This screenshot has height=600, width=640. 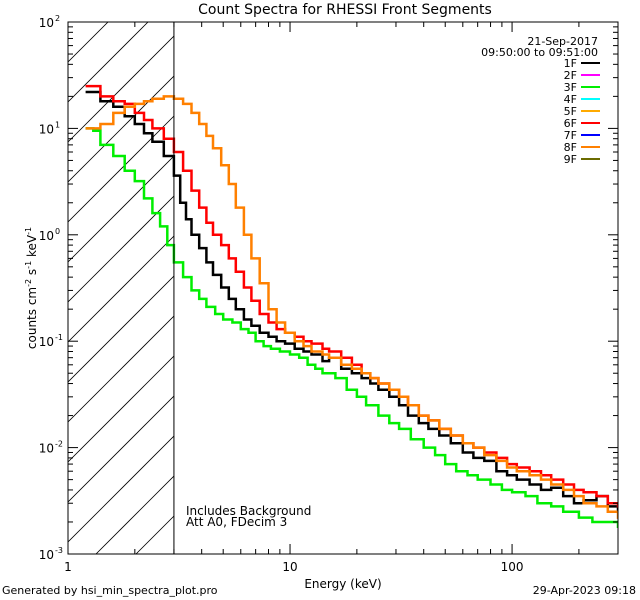 What do you see at coordinates (57, 124) in the screenshot?
I see `y-tick-exponent: 1` at bounding box center [57, 124].